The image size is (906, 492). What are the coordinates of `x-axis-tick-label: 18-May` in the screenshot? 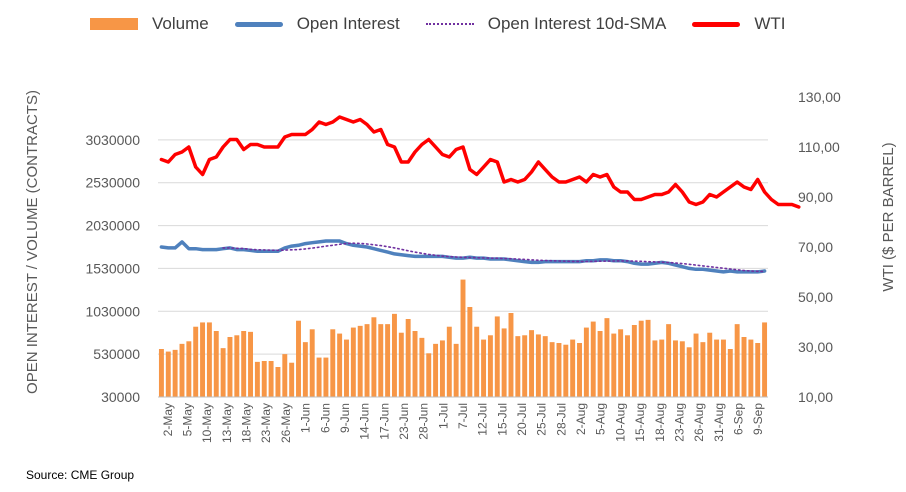 It's located at (247, 423).